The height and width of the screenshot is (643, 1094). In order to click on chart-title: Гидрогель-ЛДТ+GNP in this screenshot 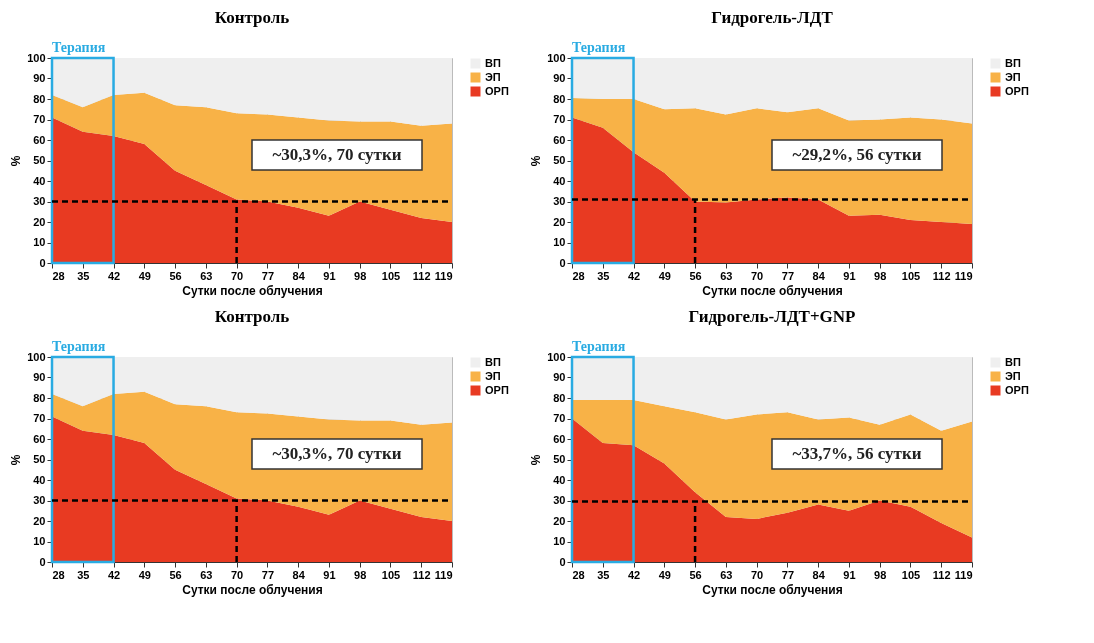, I will do `click(772, 316)`.